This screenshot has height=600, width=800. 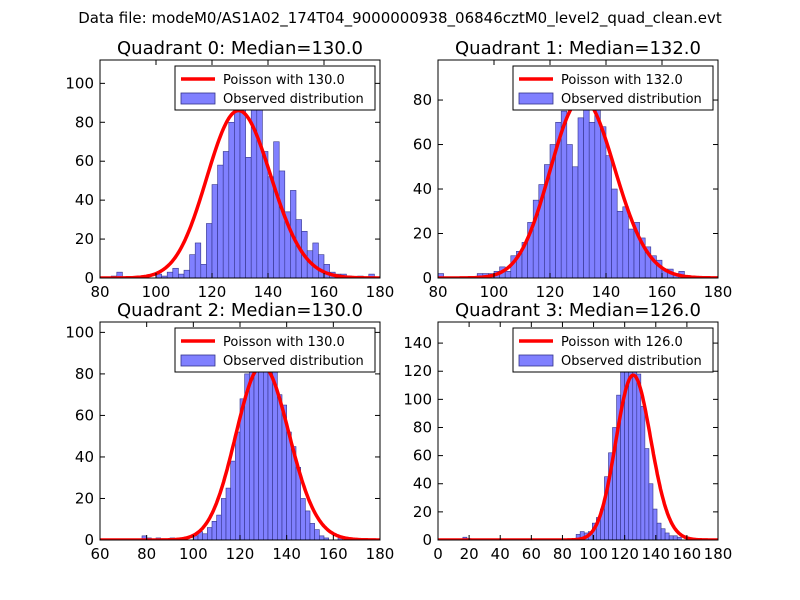 What do you see at coordinates (84, 498) in the screenshot?
I see `y-tick-label: 20` at bounding box center [84, 498].